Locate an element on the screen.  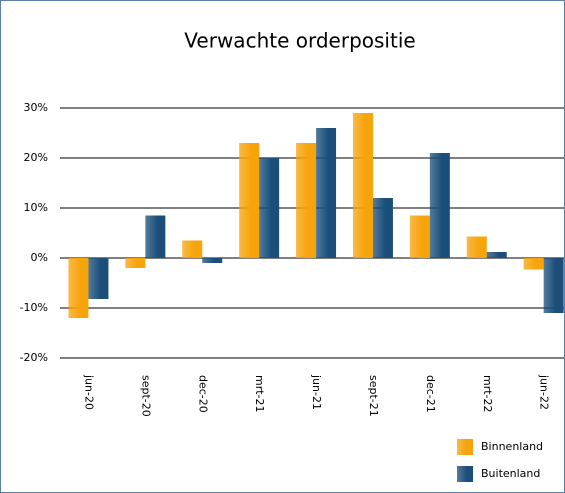
legend-label: Buitenland is located at coordinates (510, 473).